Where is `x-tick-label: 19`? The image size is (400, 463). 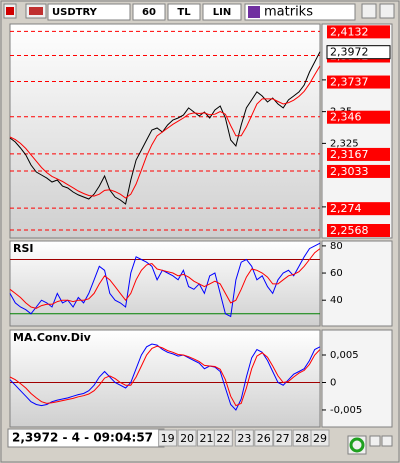 x-tick-label: 19 is located at coordinates (168, 438).